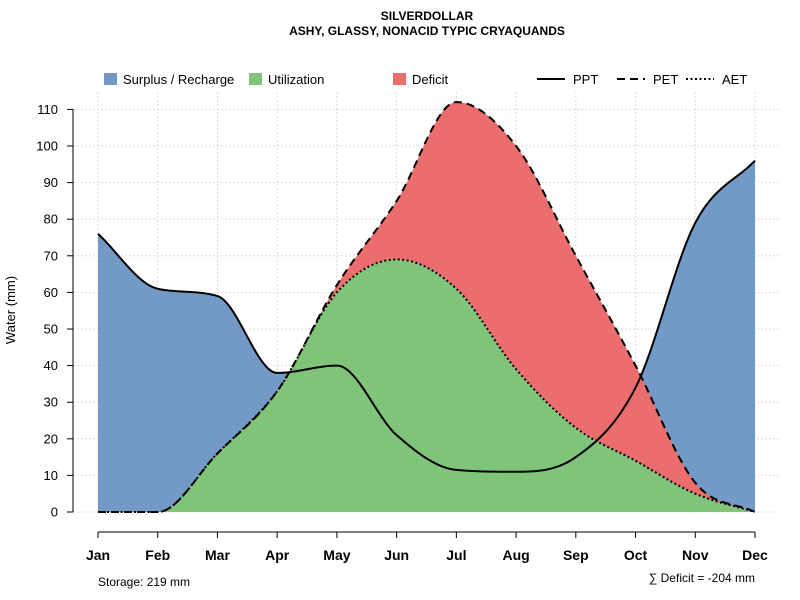  What do you see at coordinates (51, 475) in the screenshot?
I see `y-tick-label-10: 10` at bounding box center [51, 475].